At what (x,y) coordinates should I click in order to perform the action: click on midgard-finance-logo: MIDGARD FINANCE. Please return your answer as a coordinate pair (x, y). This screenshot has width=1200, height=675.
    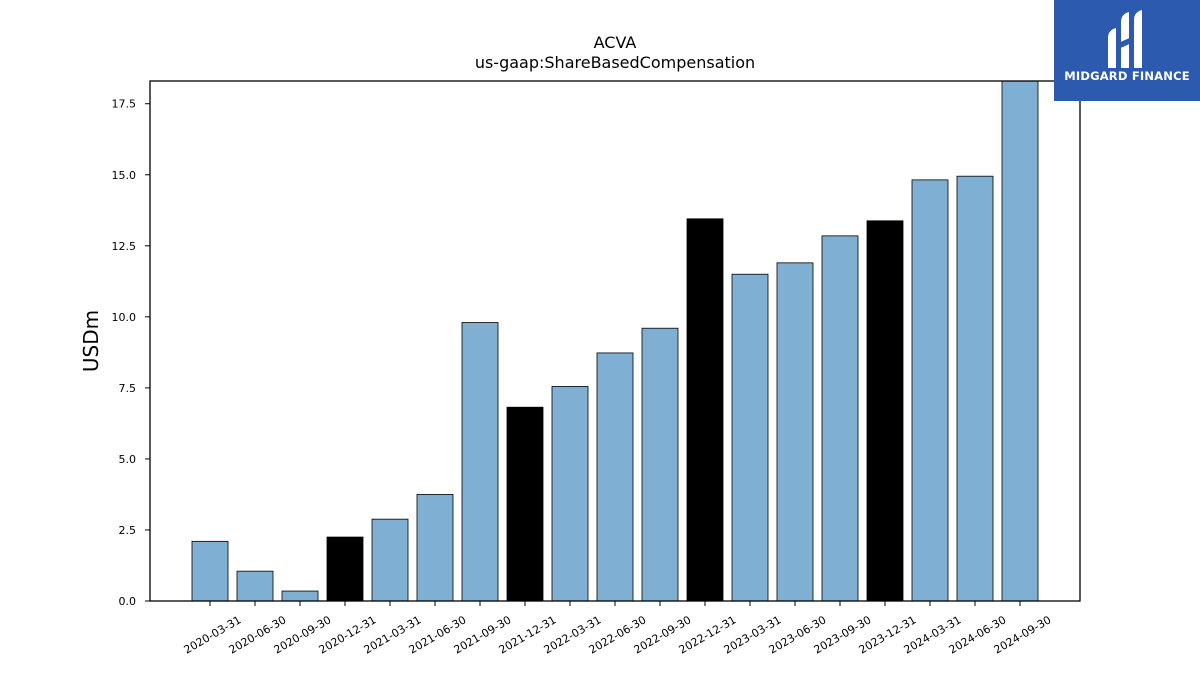
    Looking at the image, I should click on (1127, 50).